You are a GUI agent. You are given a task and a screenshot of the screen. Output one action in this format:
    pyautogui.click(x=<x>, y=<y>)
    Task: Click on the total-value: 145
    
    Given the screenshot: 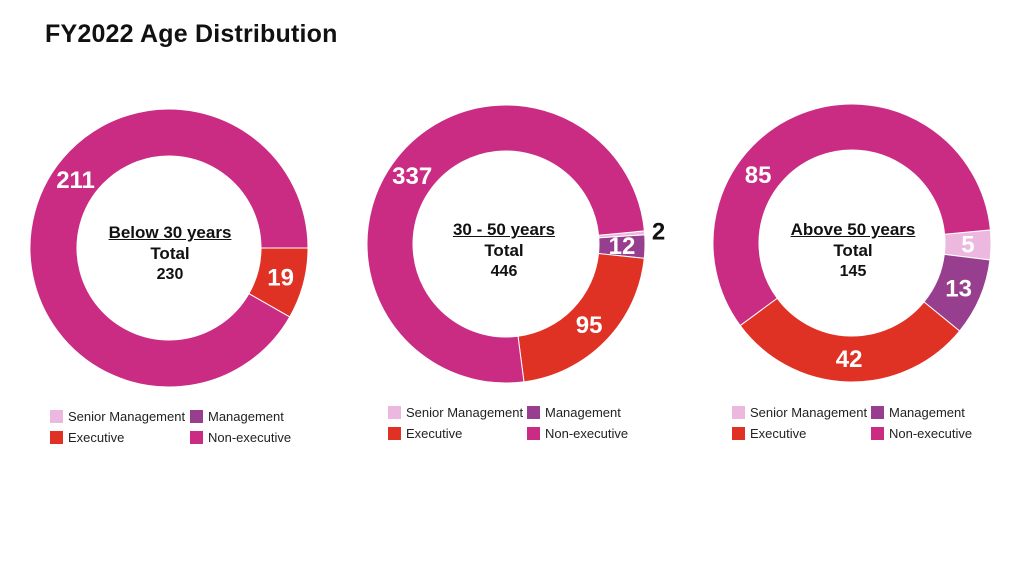 What is the action you would take?
    pyautogui.click(x=853, y=271)
    